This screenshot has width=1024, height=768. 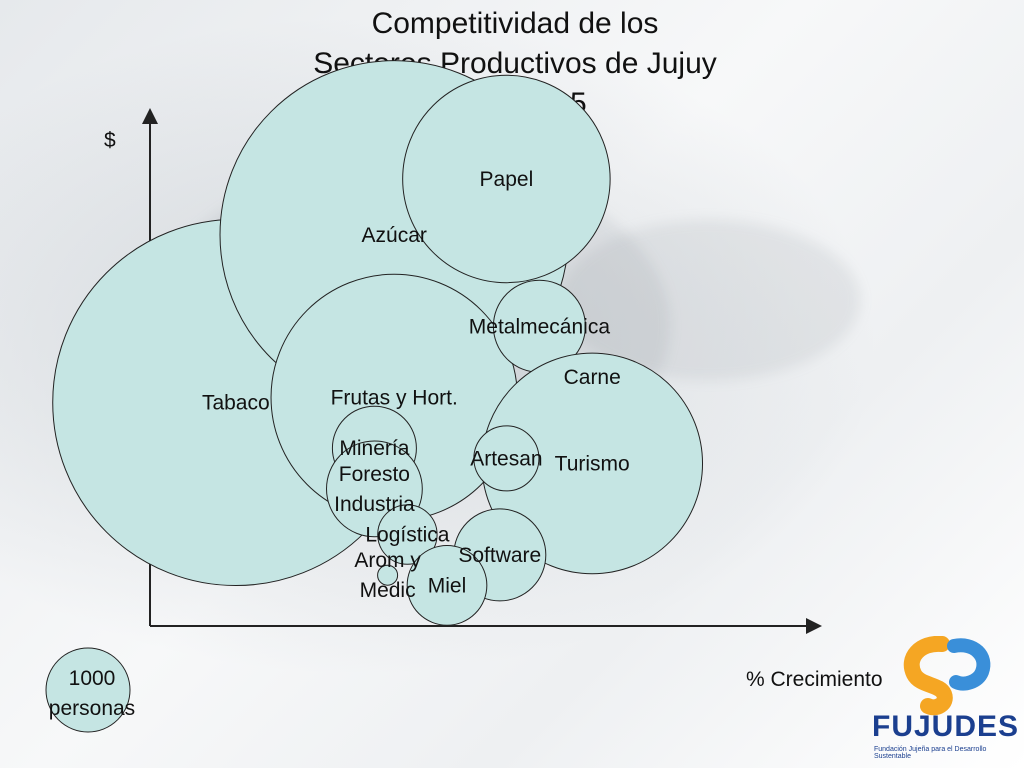 I want to click on y-axis-label: $, so click(x=110, y=140).